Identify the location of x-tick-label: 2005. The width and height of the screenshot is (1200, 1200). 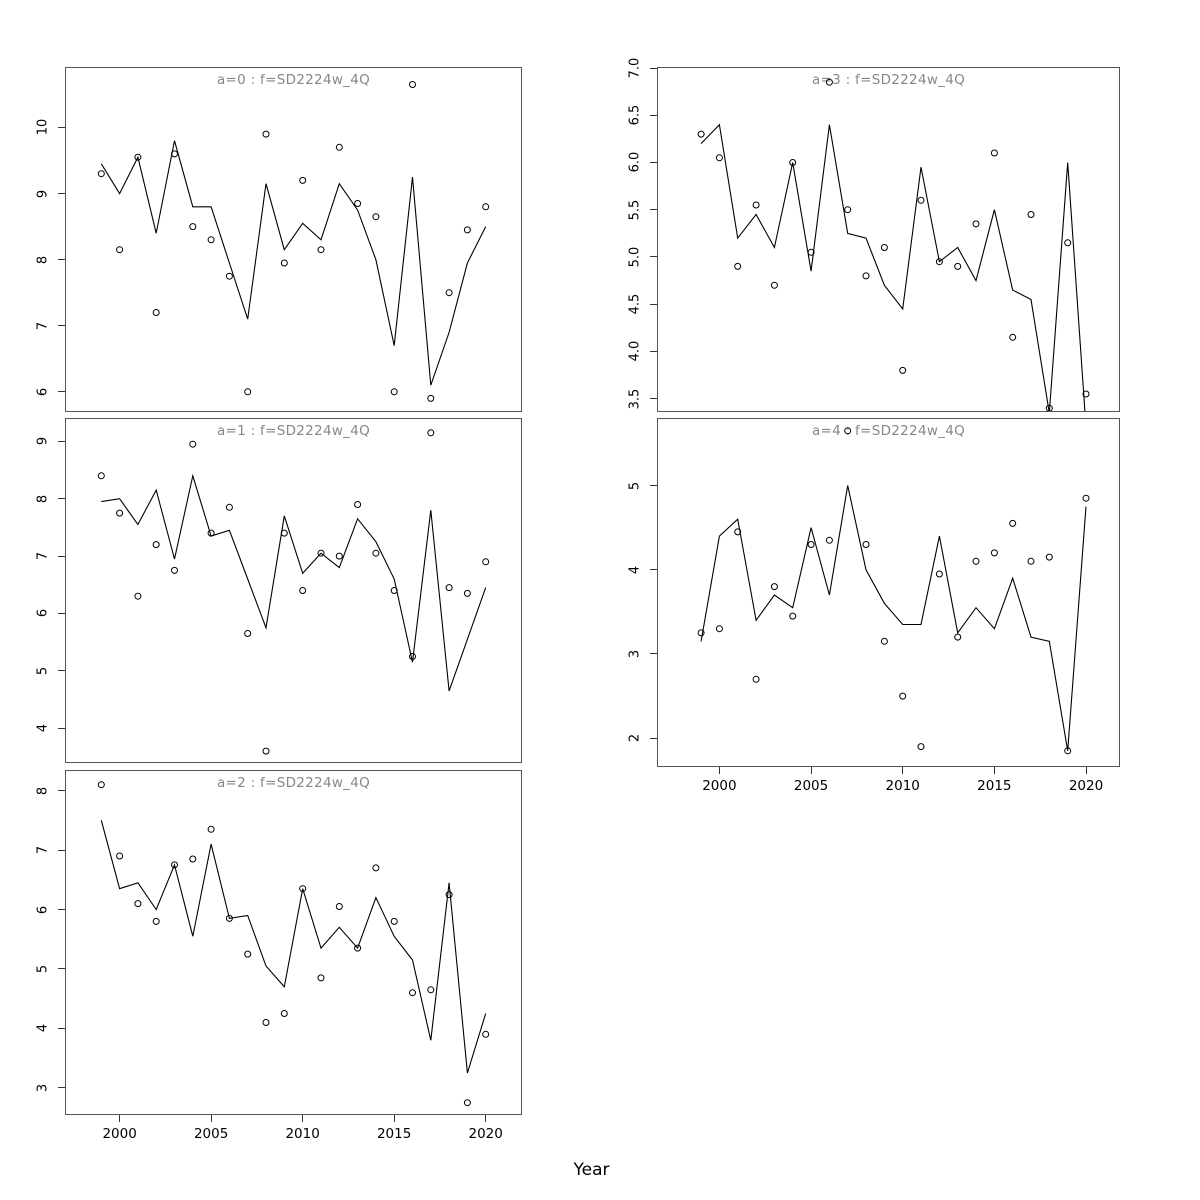
(811, 786).